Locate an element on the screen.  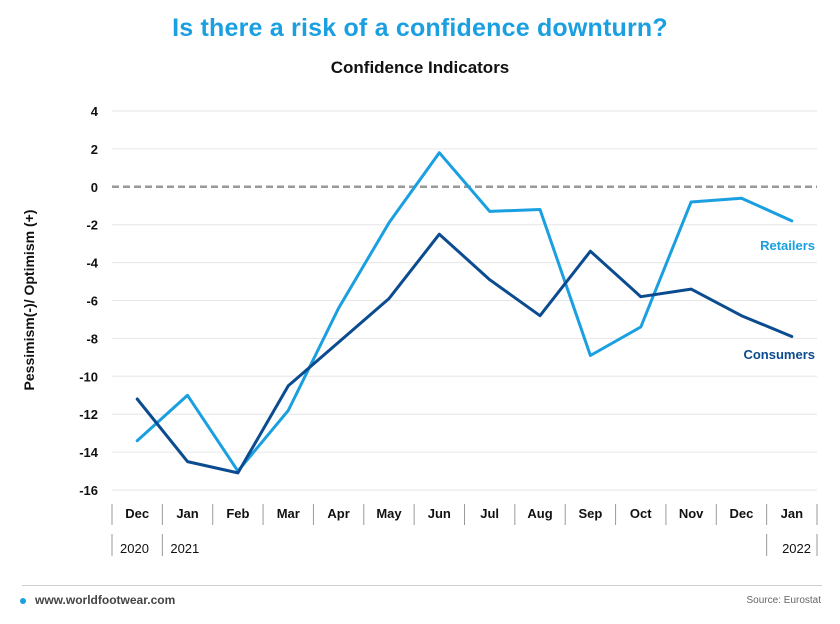
series-labels: Retailers Consumers is located at coordinates (779, 300).